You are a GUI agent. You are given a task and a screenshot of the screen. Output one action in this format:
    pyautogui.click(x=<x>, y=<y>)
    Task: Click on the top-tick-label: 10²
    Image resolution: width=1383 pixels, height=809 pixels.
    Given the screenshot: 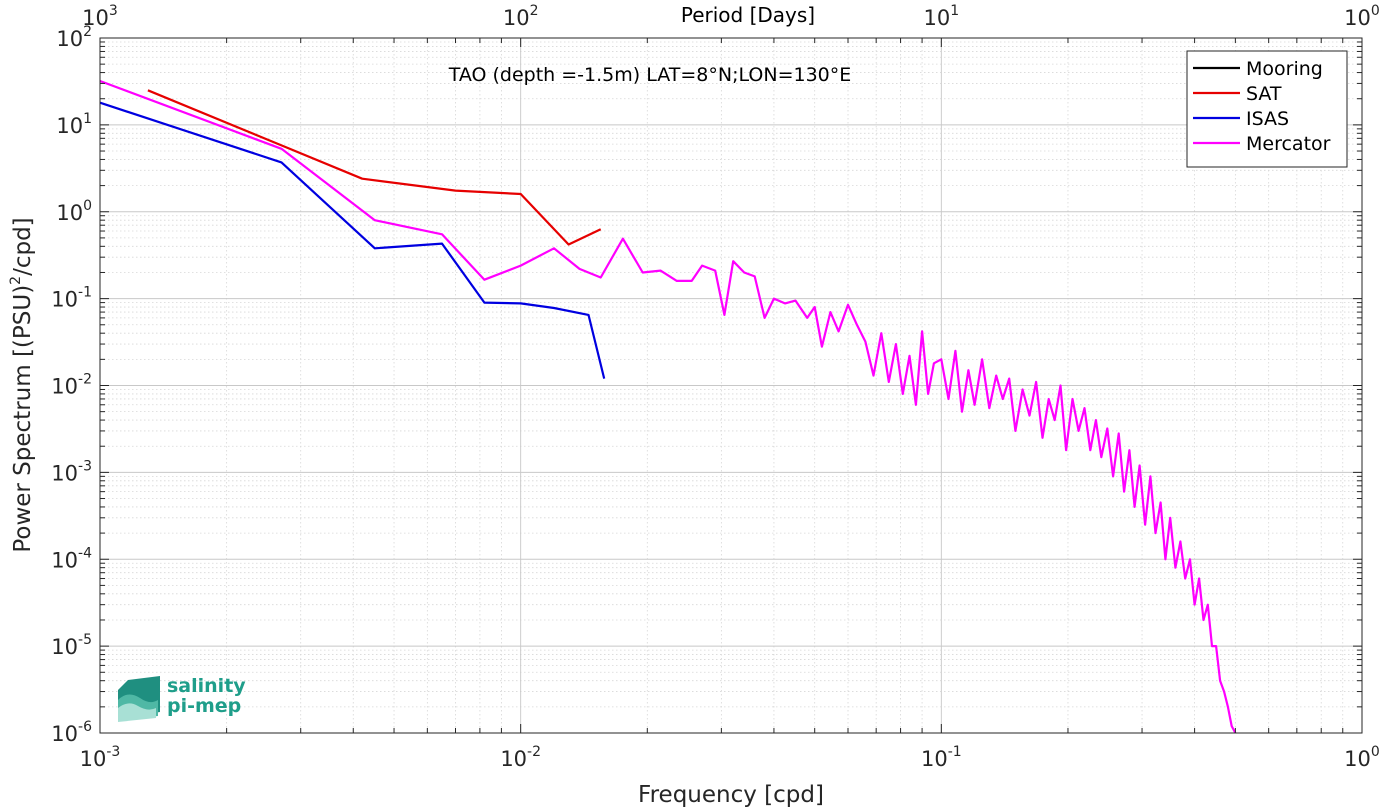 What is the action you would take?
    pyautogui.click(x=521, y=16)
    